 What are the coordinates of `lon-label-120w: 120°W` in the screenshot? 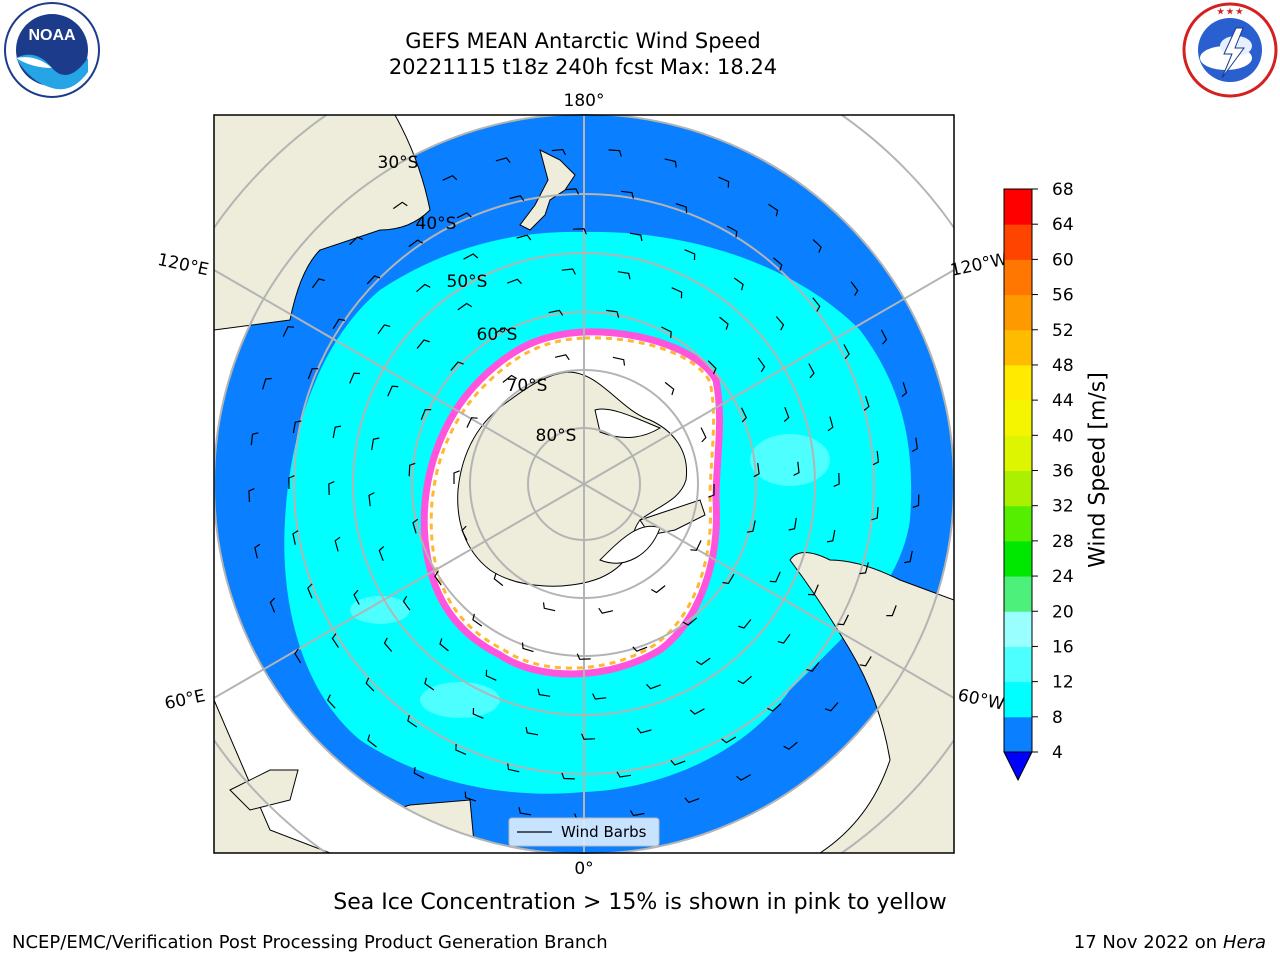 It's located at (979, 265).